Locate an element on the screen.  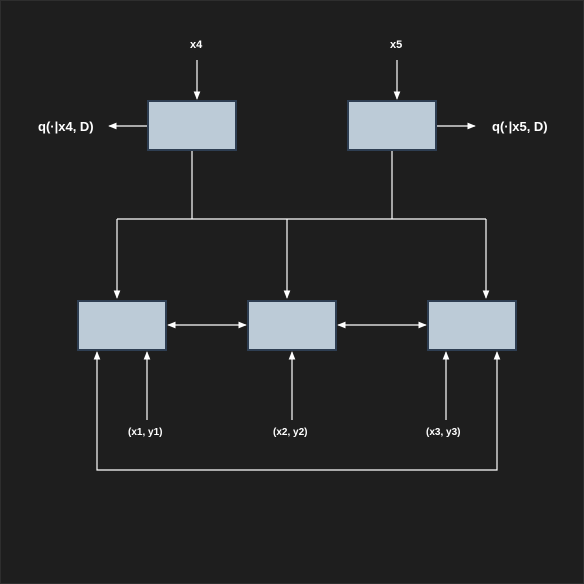
input-label-x4: x4 is located at coordinates (196, 45).